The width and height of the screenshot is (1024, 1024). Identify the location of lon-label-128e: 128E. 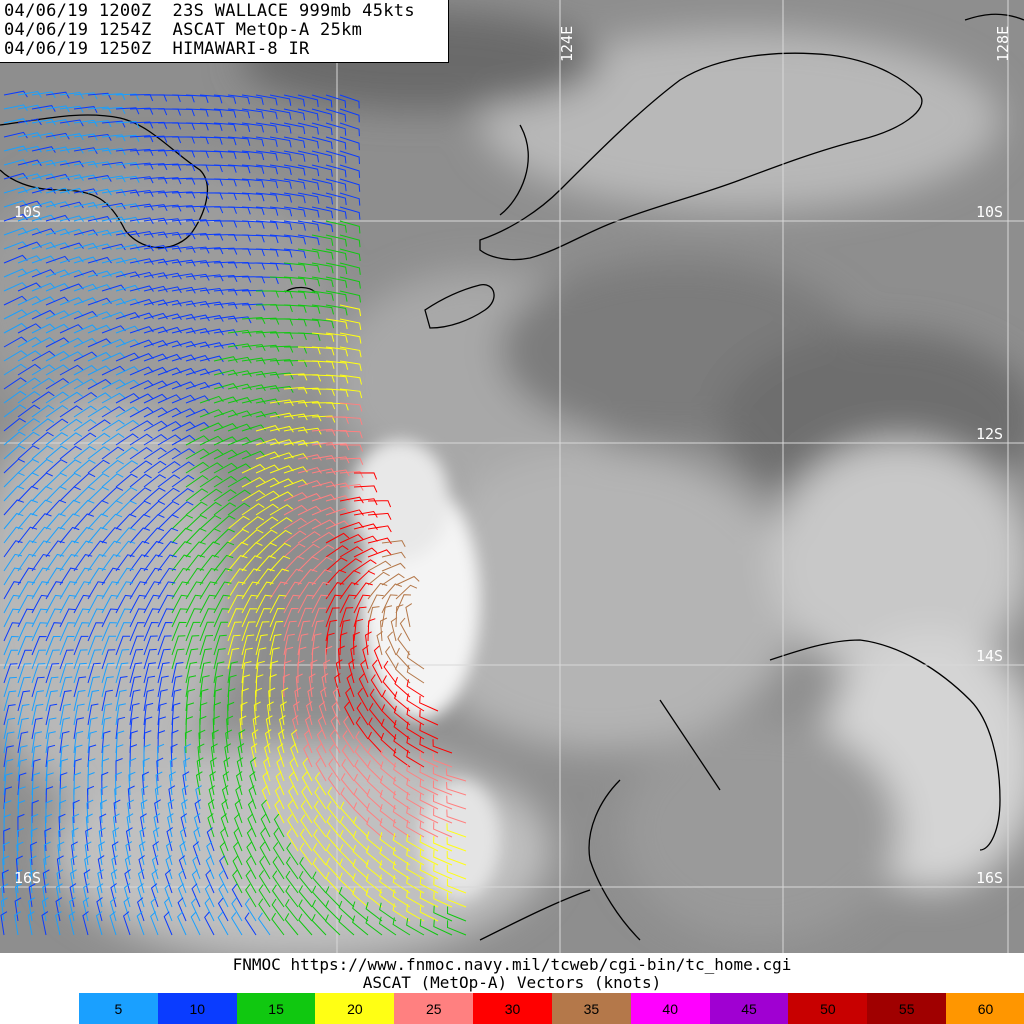
(1003, 43).